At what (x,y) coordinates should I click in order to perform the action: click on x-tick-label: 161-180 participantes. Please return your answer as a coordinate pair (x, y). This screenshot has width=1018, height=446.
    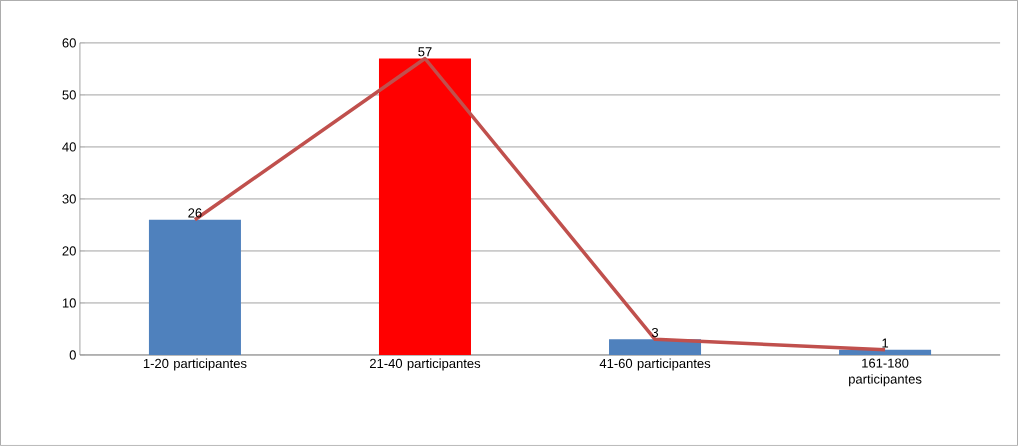
    Looking at the image, I should click on (885, 372).